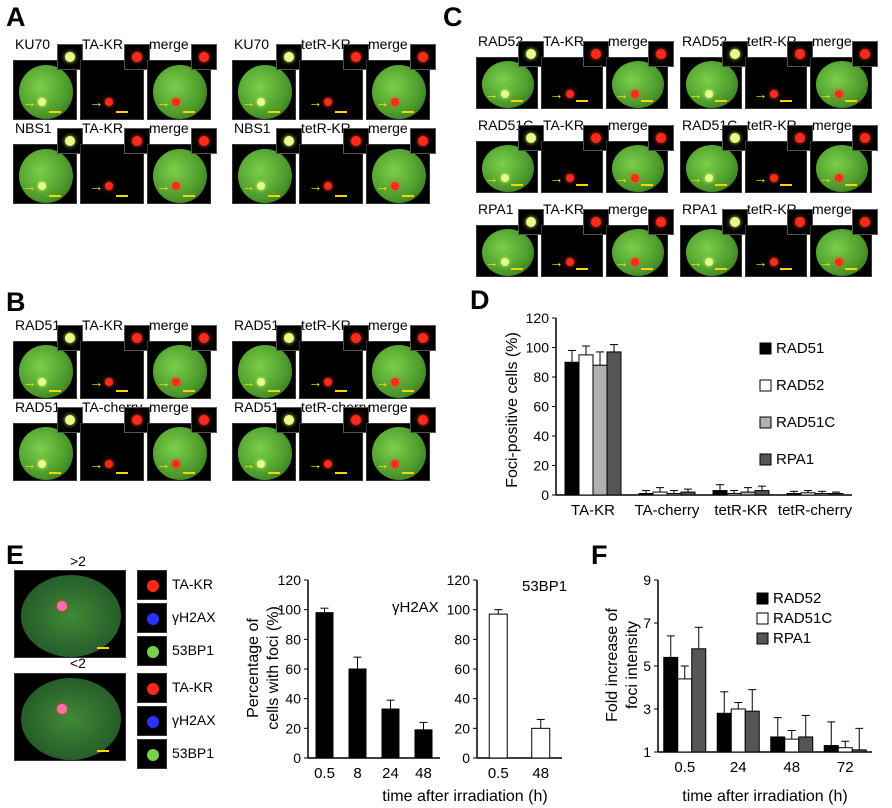 The height and width of the screenshot is (808, 892). Describe the element at coordinates (628, 209) in the screenshot. I see `c-label-r2c2: merge` at that location.